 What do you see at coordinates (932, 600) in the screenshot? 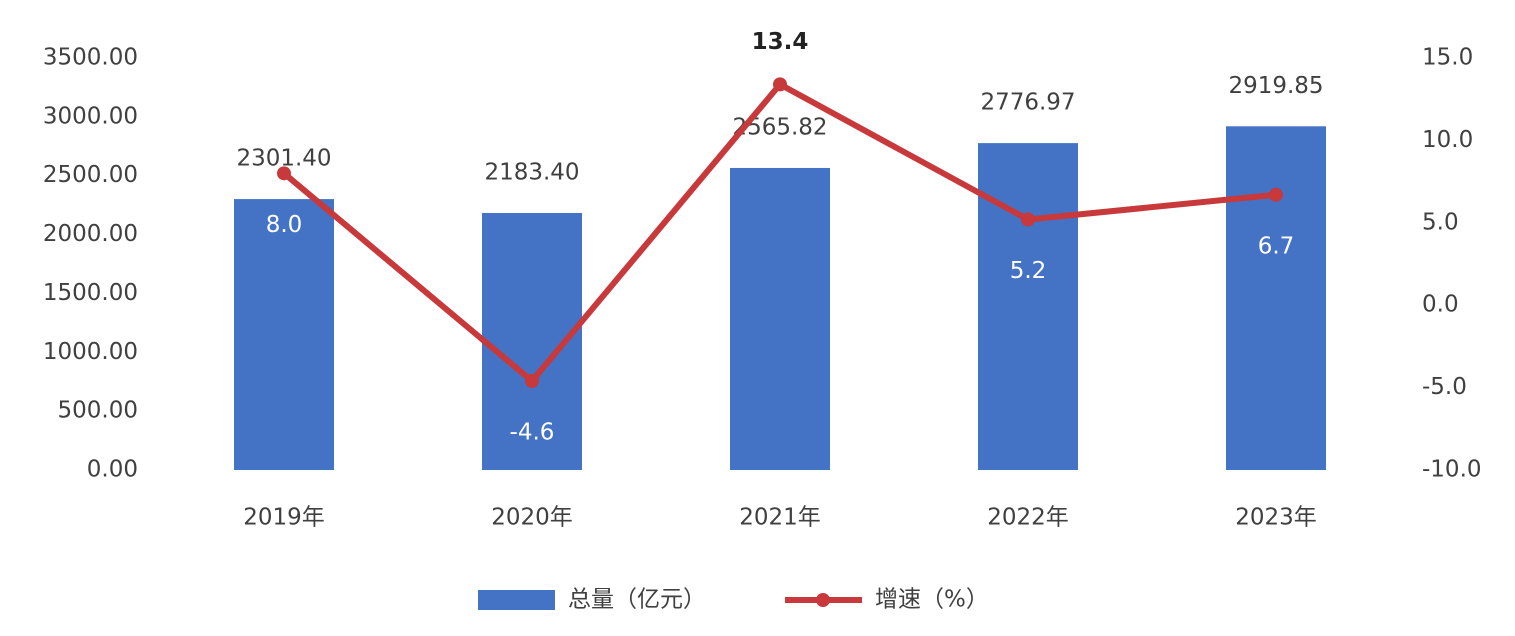
I see `legend-label: 增速（%）` at bounding box center [932, 600].